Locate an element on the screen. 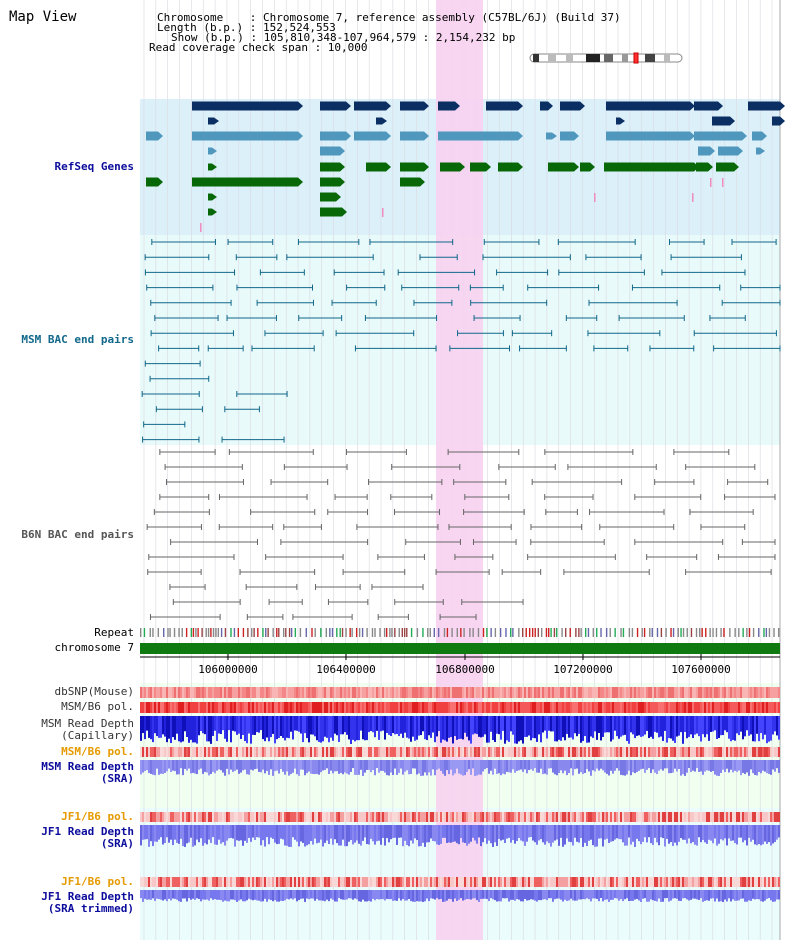 This screenshot has height=940, width=800. repeat-track-label: Repeat is located at coordinates (114, 632).